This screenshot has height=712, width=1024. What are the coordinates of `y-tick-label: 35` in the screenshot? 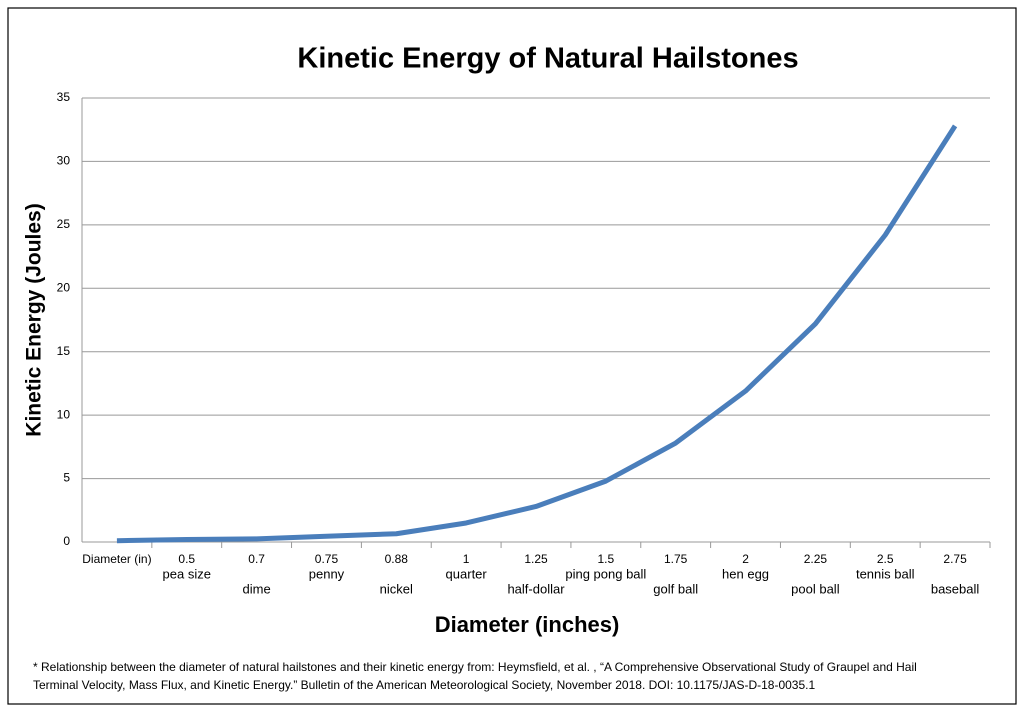 It's located at (64, 97).